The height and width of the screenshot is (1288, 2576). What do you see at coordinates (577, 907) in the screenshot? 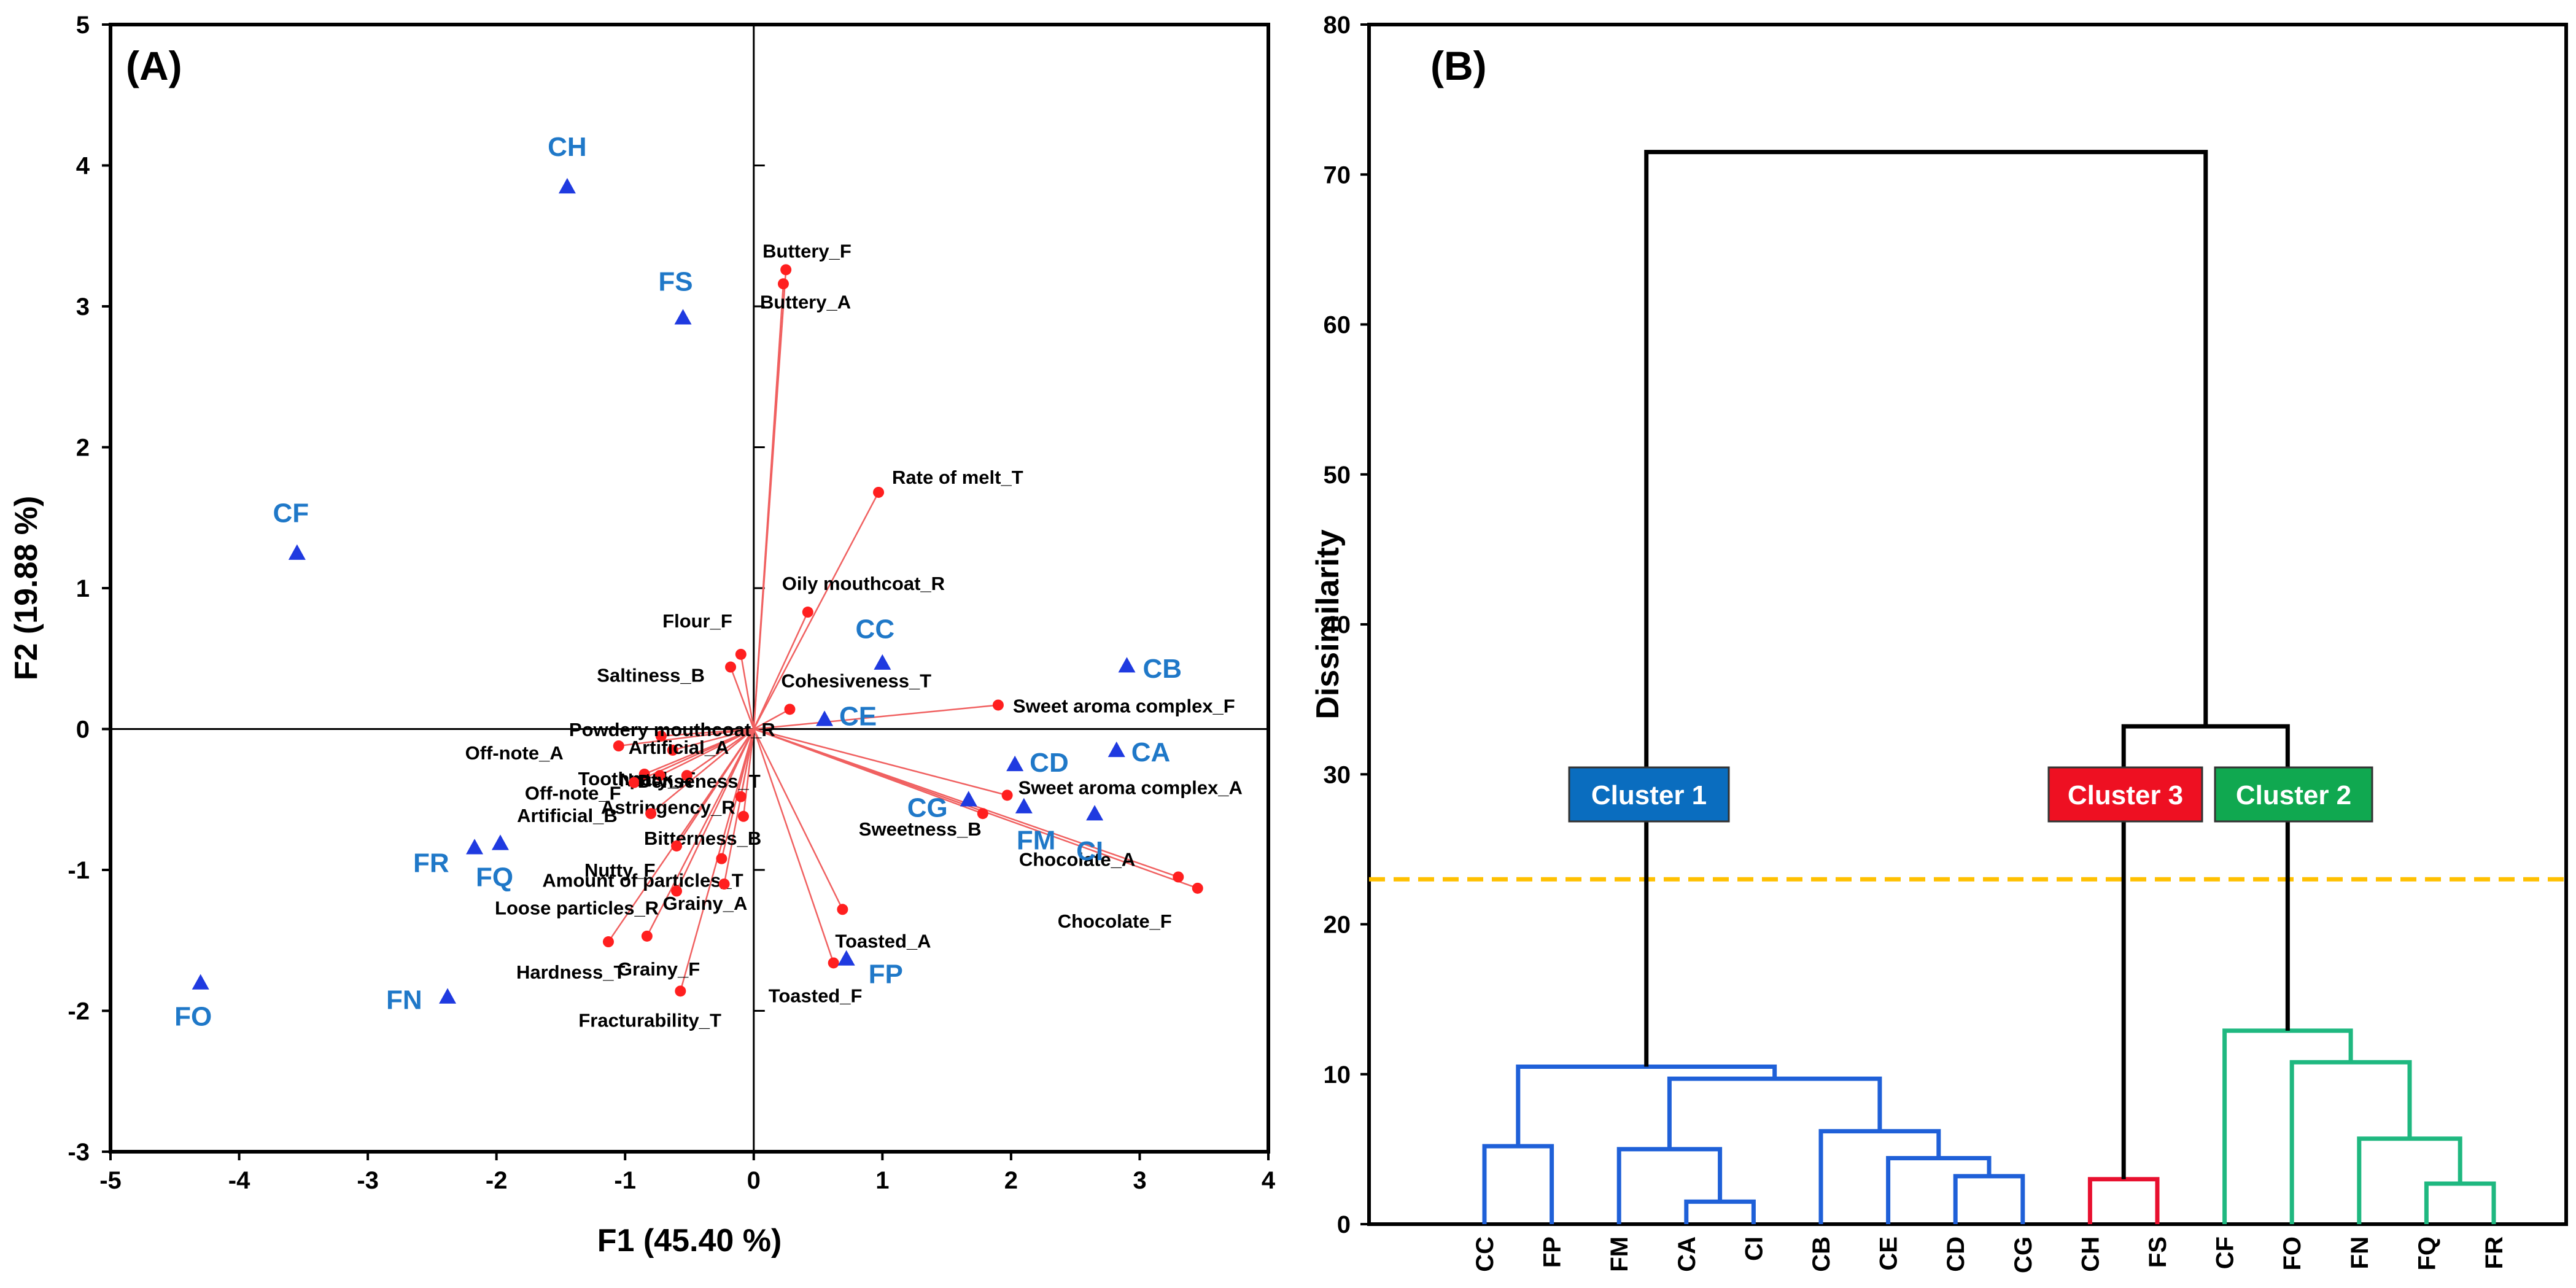
I see `variable-label: Loose particles_R` at bounding box center [577, 907].